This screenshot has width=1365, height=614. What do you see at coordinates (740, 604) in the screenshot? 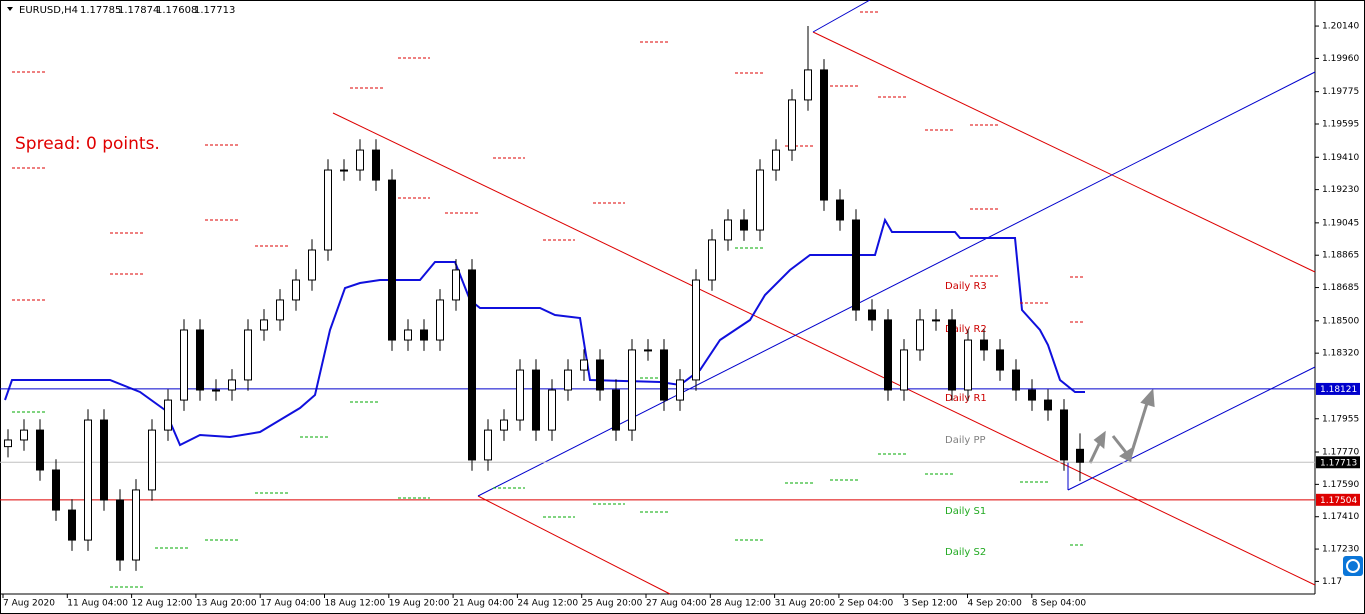
I see `x-tick-label: 28 Aug 12:00` at bounding box center [740, 604].